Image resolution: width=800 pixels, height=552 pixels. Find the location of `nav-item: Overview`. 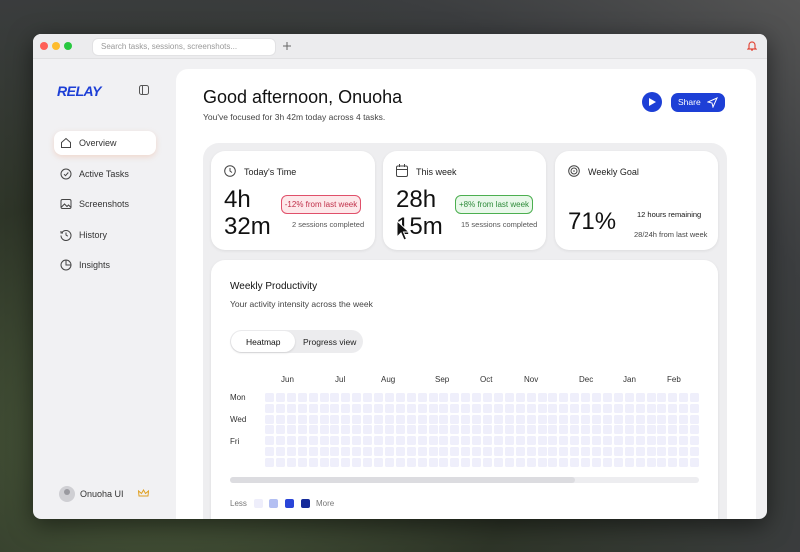

nav-item: Overview is located at coordinates (105, 143).